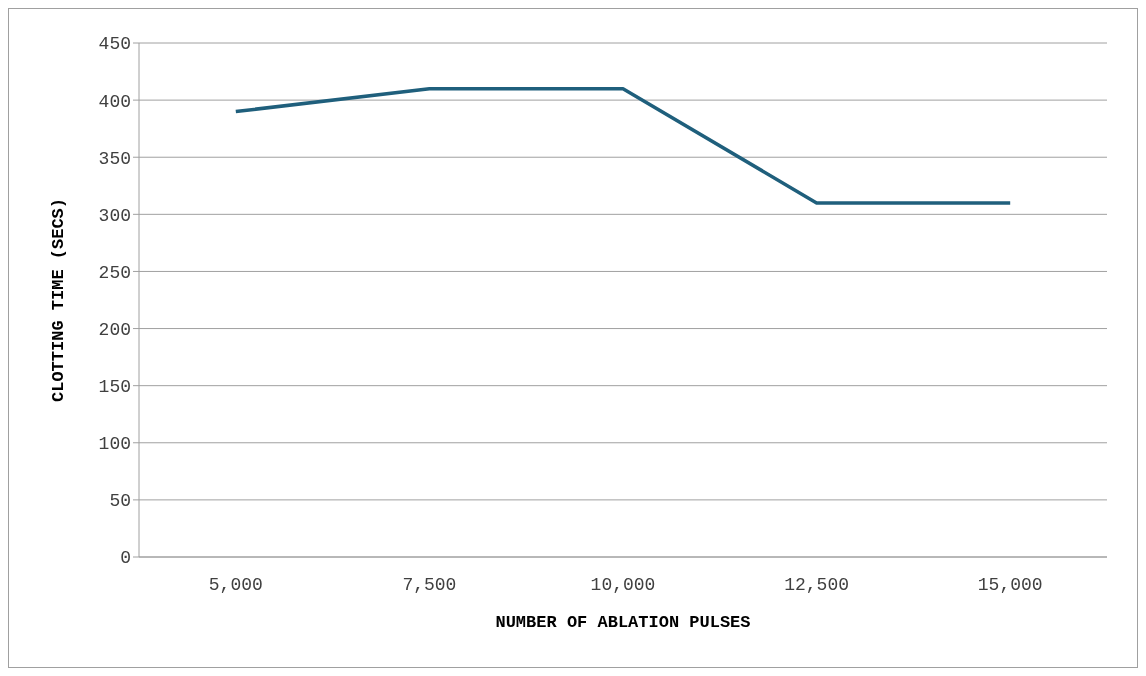 This screenshot has height=676, width=1146. I want to click on x-axis-title: NUMBER OF ABLATION PULSES, so click(623, 622).